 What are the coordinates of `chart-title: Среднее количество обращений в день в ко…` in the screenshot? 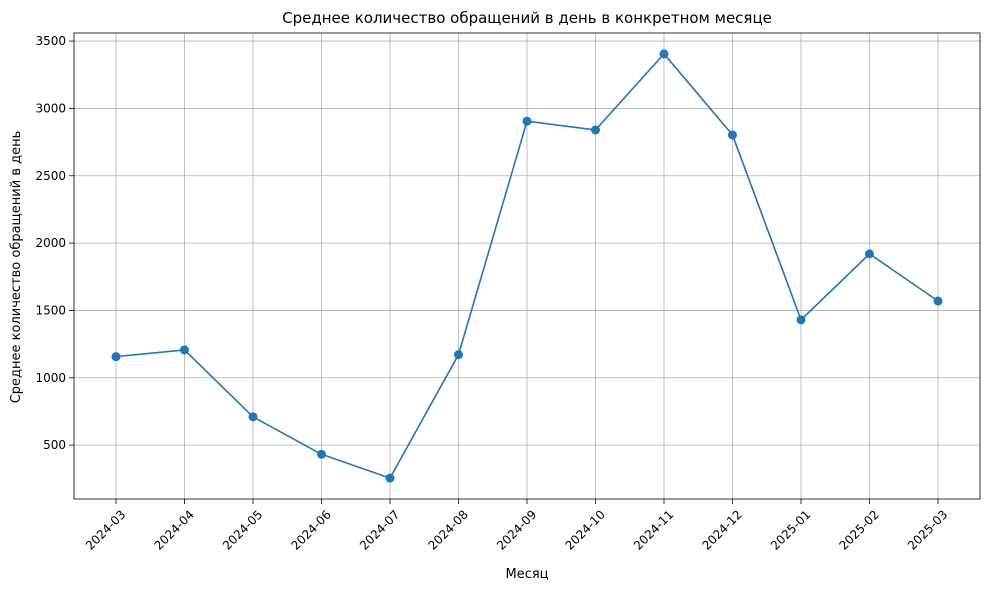 It's located at (527, 18).